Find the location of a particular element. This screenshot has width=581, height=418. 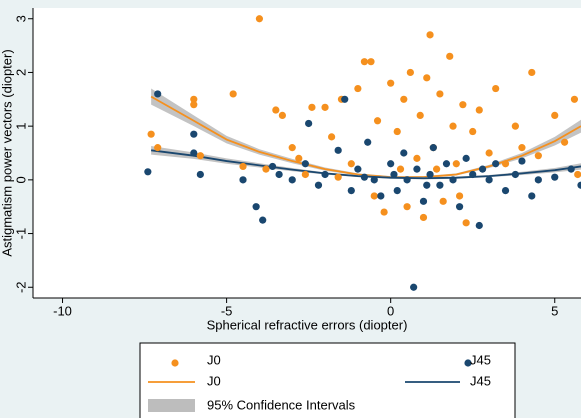

x-tick-label: 5 is located at coordinates (554, 310).